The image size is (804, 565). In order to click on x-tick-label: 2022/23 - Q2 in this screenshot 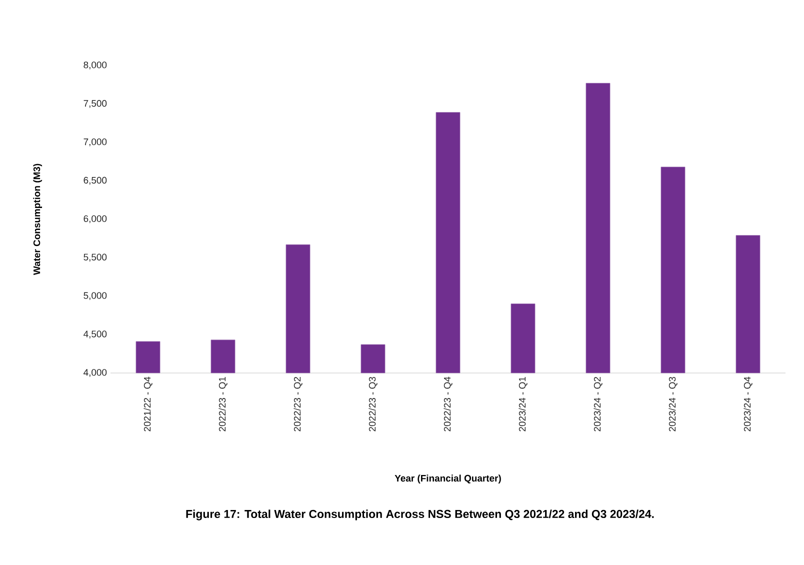, I will do `click(298, 404)`.